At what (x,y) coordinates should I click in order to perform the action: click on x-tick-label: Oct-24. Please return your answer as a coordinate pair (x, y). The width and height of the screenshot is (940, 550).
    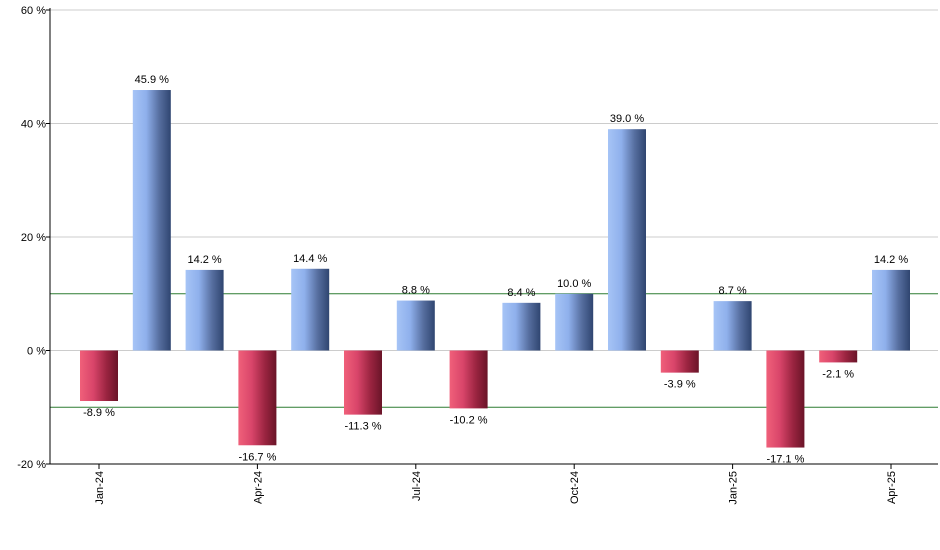
    Looking at the image, I should click on (575, 487).